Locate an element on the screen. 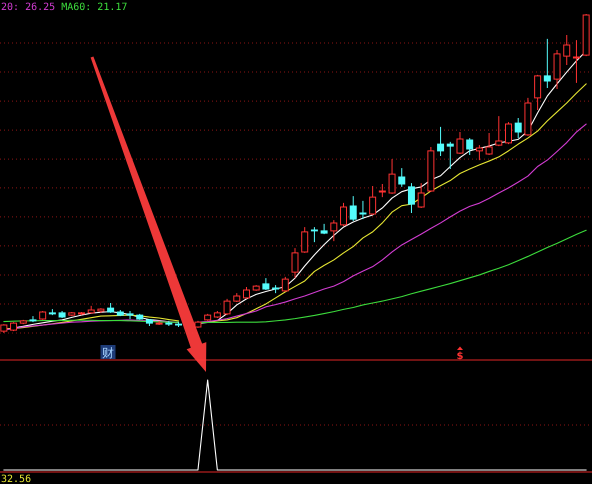 Image resolution: width=592 pixels, height=484 pixels. annotation: 32.56 is located at coordinates (16, 479).